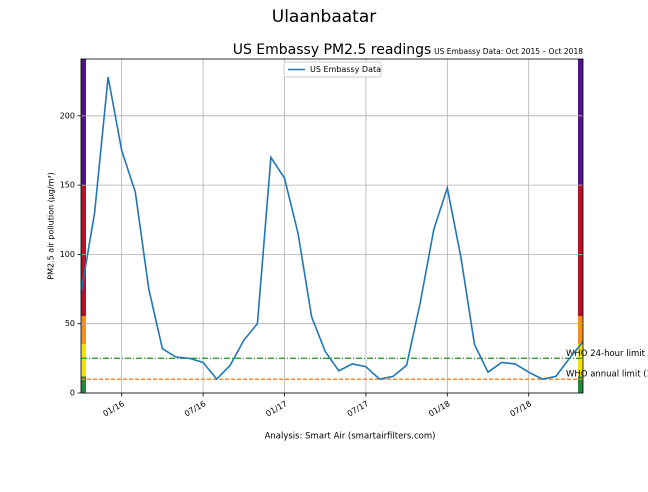 Image resolution: width=648 pixels, height=492 pixels. Describe the element at coordinates (67, 115) in the screenshot. I see `y-tick-label: 200` at that location.